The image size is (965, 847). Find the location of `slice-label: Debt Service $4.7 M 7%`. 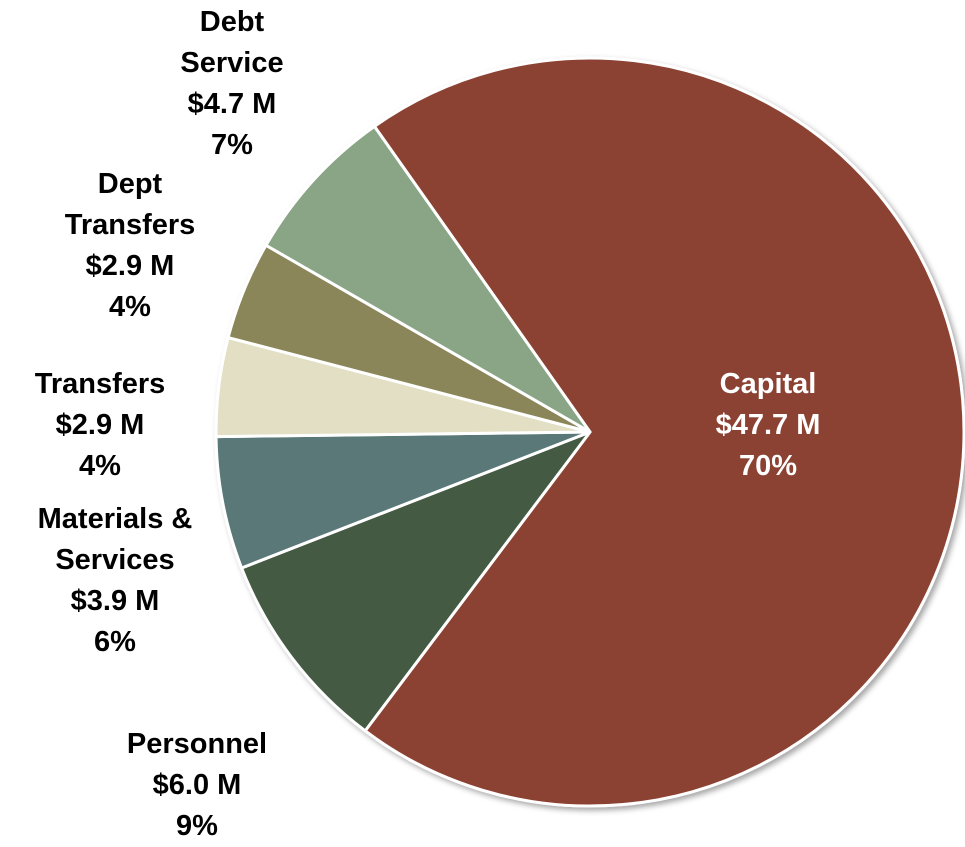

slice-label: Debt Service $4.7 M 7% is located at coordinates (232, 84).